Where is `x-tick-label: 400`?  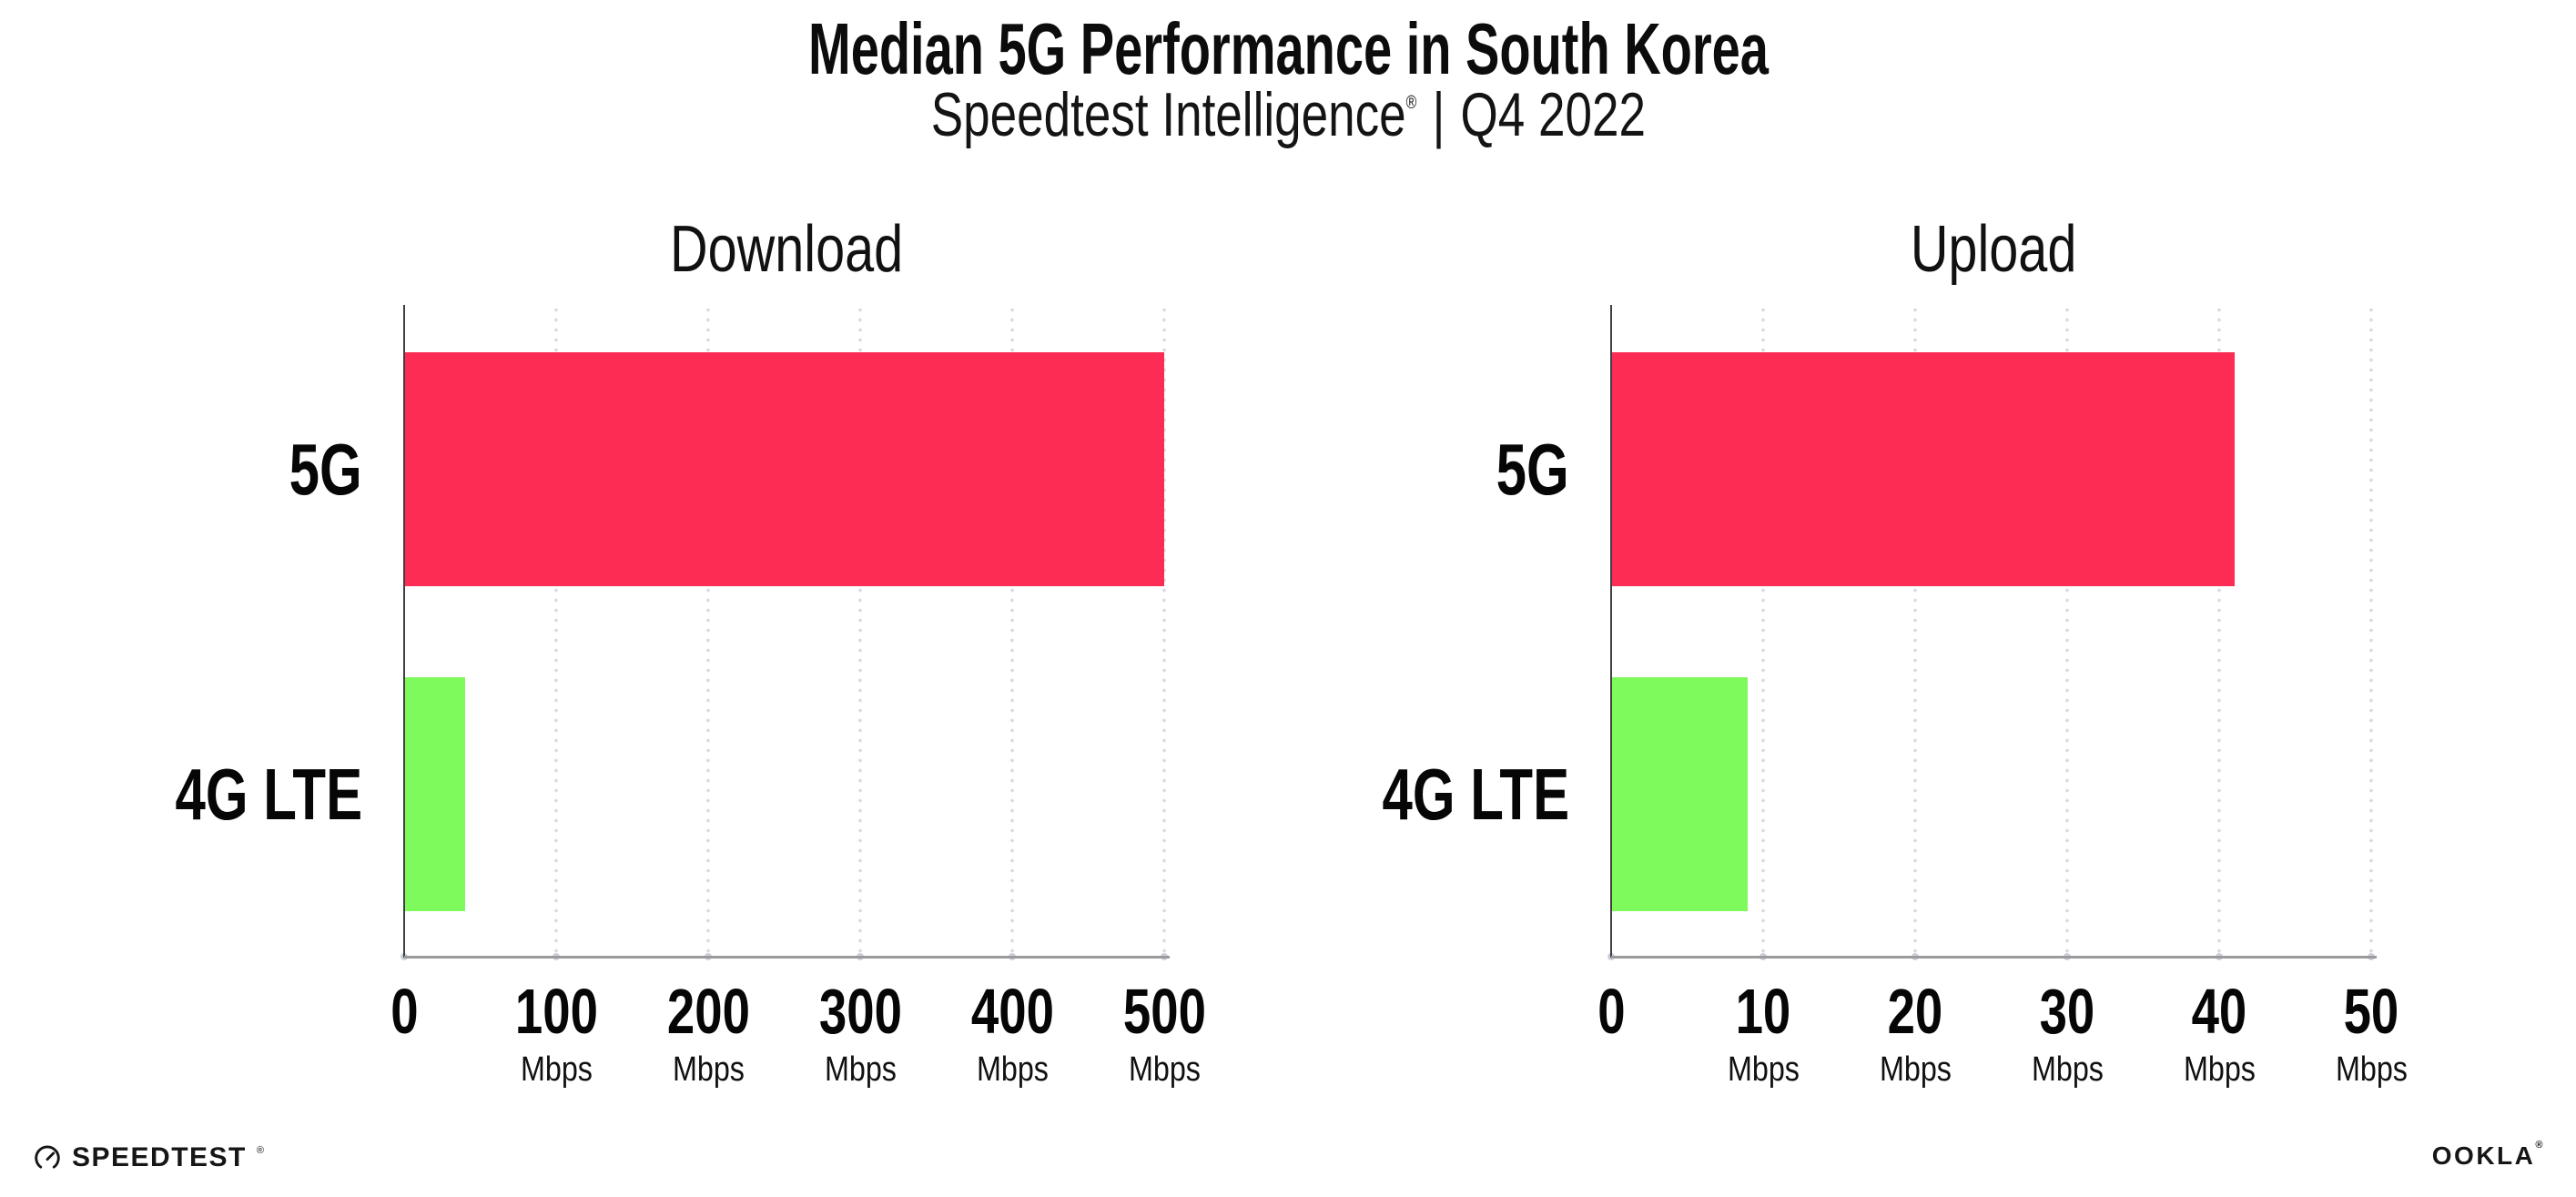 x-tick-label: 400 is located at coordinates (1012, 1011).